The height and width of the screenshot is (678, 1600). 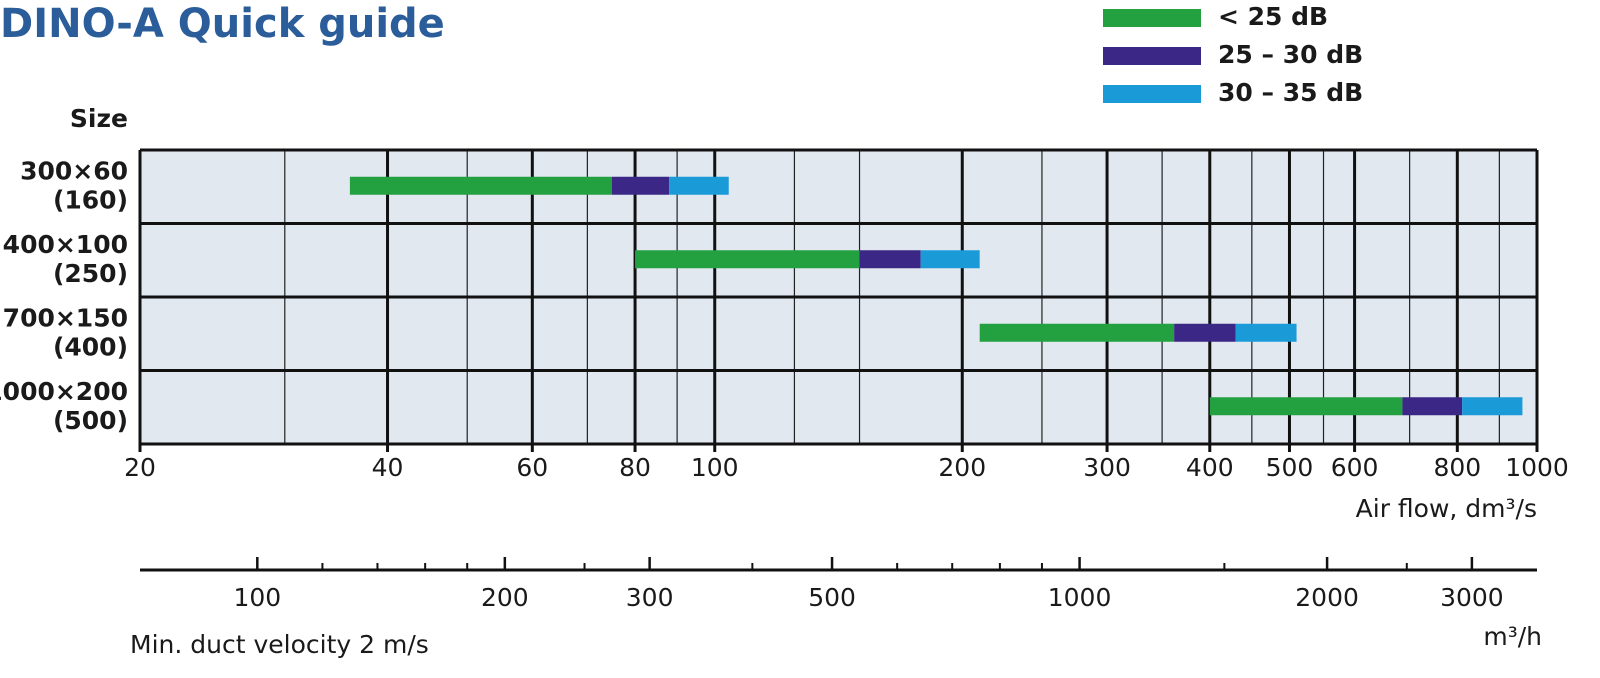 I want to click on x-tick-label: 60, so click(x=532, y=467).